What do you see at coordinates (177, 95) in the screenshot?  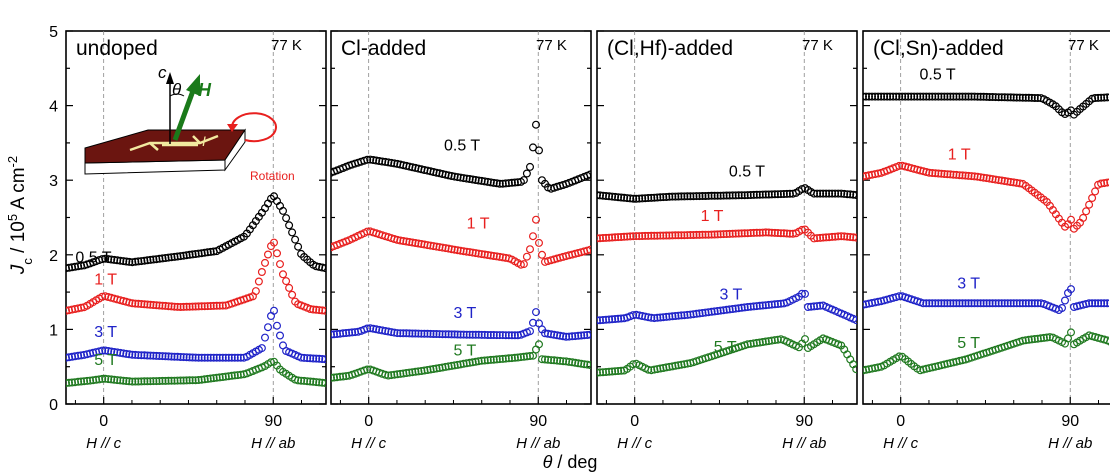 I see `theta-arc` at bounding box center [177, 95].